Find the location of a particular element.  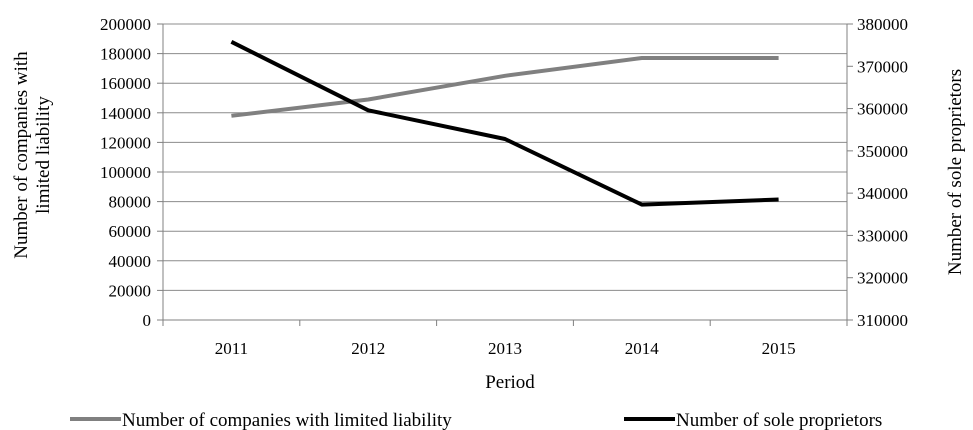

x-tick-label: 2013 is located at coordinates (505, 348).